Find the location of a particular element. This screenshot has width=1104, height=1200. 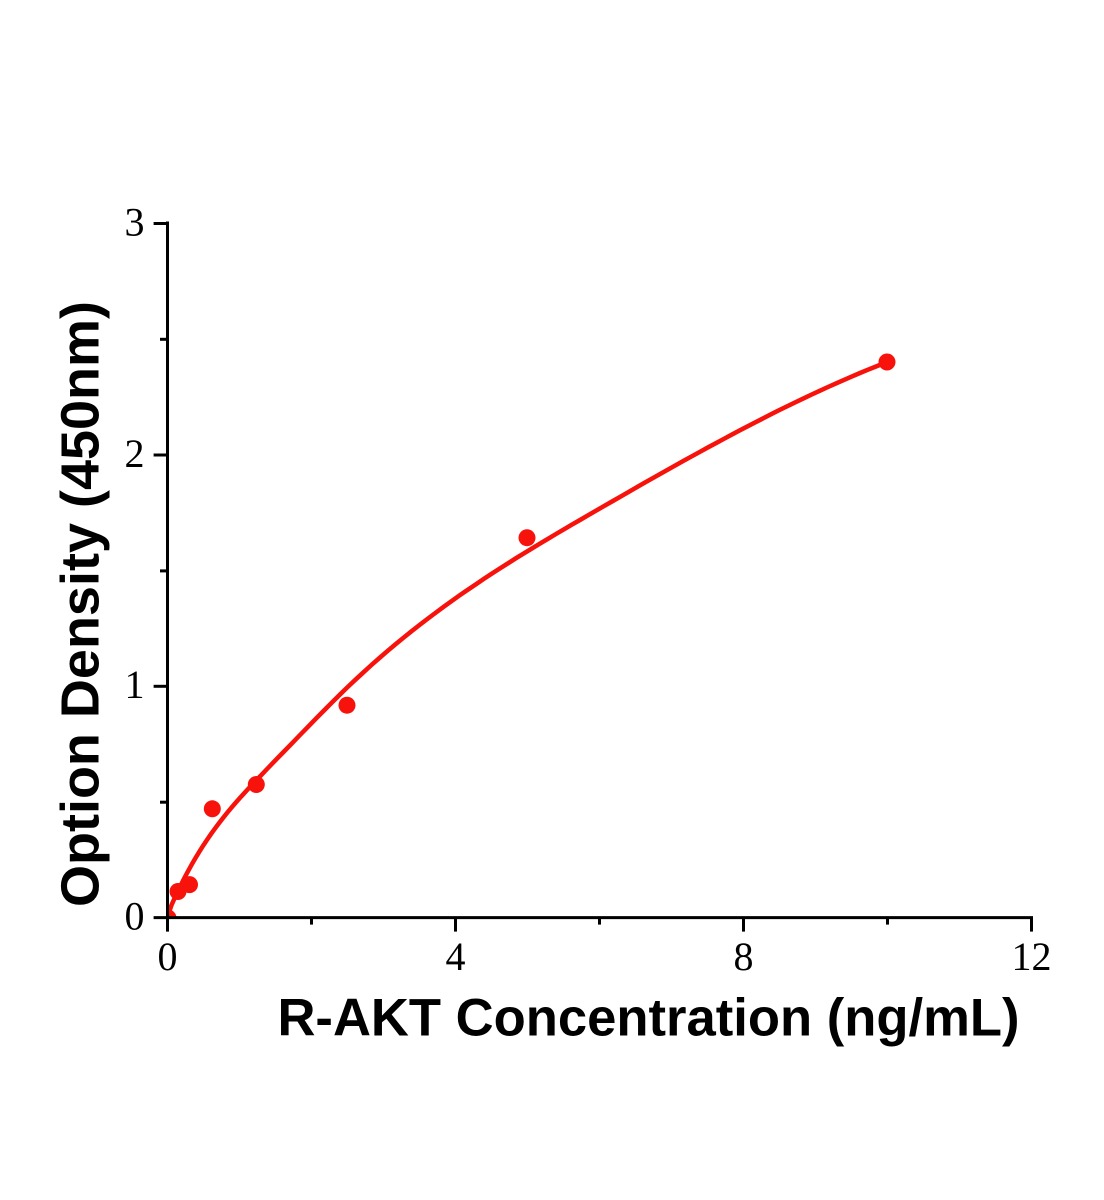

svg-text: R-AKT Concentration (ng/mL) is located at coordinates (648, 1018).